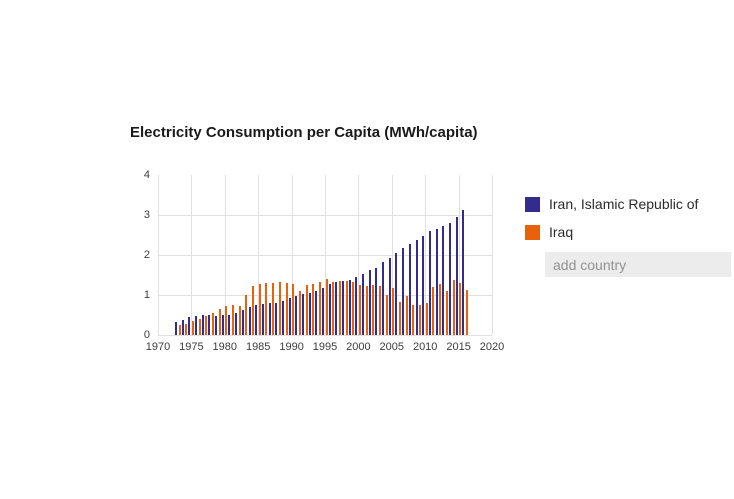 The width and height of the screenshot is (734, 499). I want to click on bar-iraq-2001, so click(366, 310).